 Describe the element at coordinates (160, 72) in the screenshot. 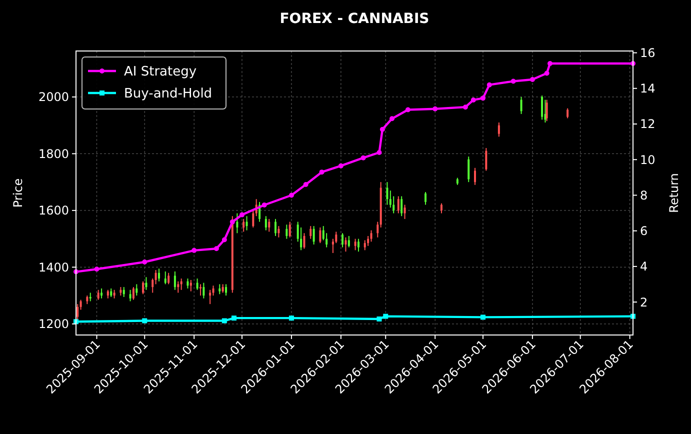

I see `legend-label: AI Strategy` at that location.